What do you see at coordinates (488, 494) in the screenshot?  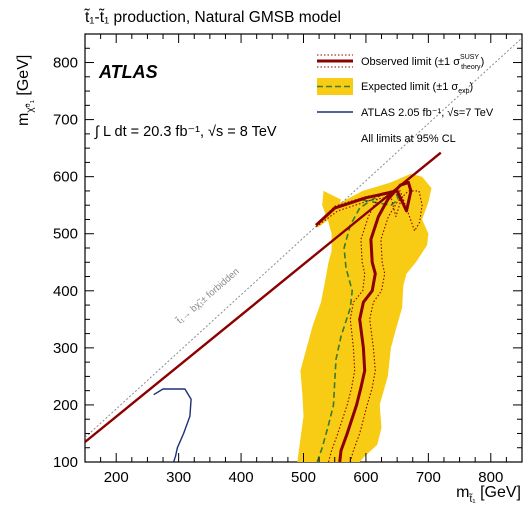 I see `x-axis-title: mt̃₁ [GeV]` at bounding box center [488, 494].